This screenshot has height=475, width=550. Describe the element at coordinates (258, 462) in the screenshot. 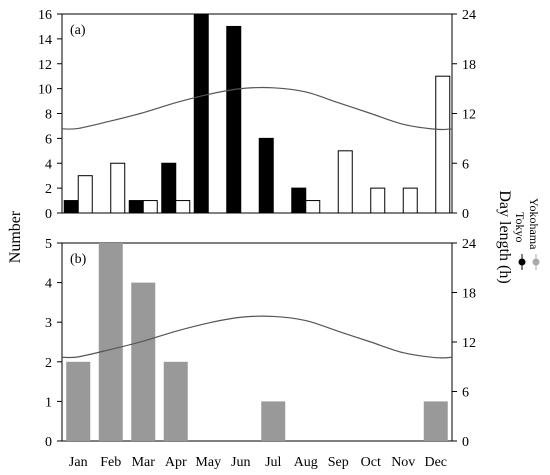

I see `x-tick-labels: Jan Feb Mar Apr May Jun Jul Aug Sep Oct Nov Dec` at that location.